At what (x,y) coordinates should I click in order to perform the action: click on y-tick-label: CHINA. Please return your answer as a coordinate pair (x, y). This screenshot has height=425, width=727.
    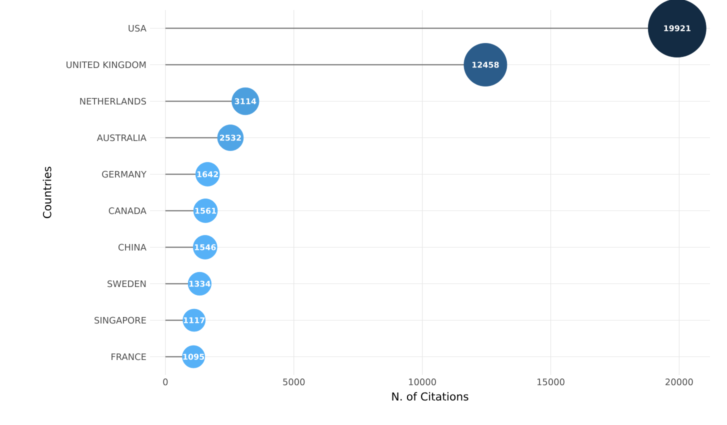
    Looking at the image, I should click on (132, 247).